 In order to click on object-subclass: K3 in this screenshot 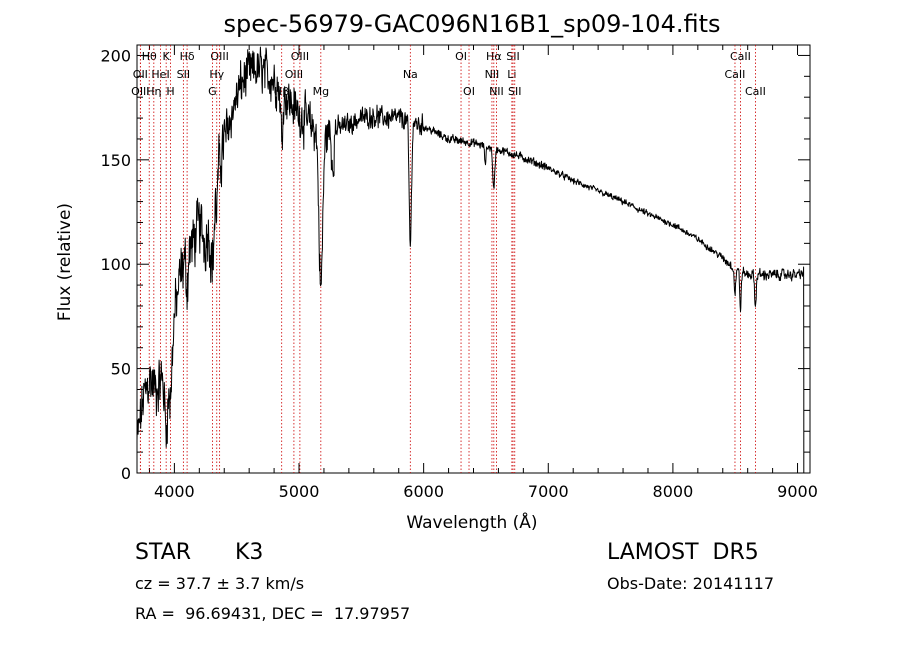, I will do `click(249, 552)`.